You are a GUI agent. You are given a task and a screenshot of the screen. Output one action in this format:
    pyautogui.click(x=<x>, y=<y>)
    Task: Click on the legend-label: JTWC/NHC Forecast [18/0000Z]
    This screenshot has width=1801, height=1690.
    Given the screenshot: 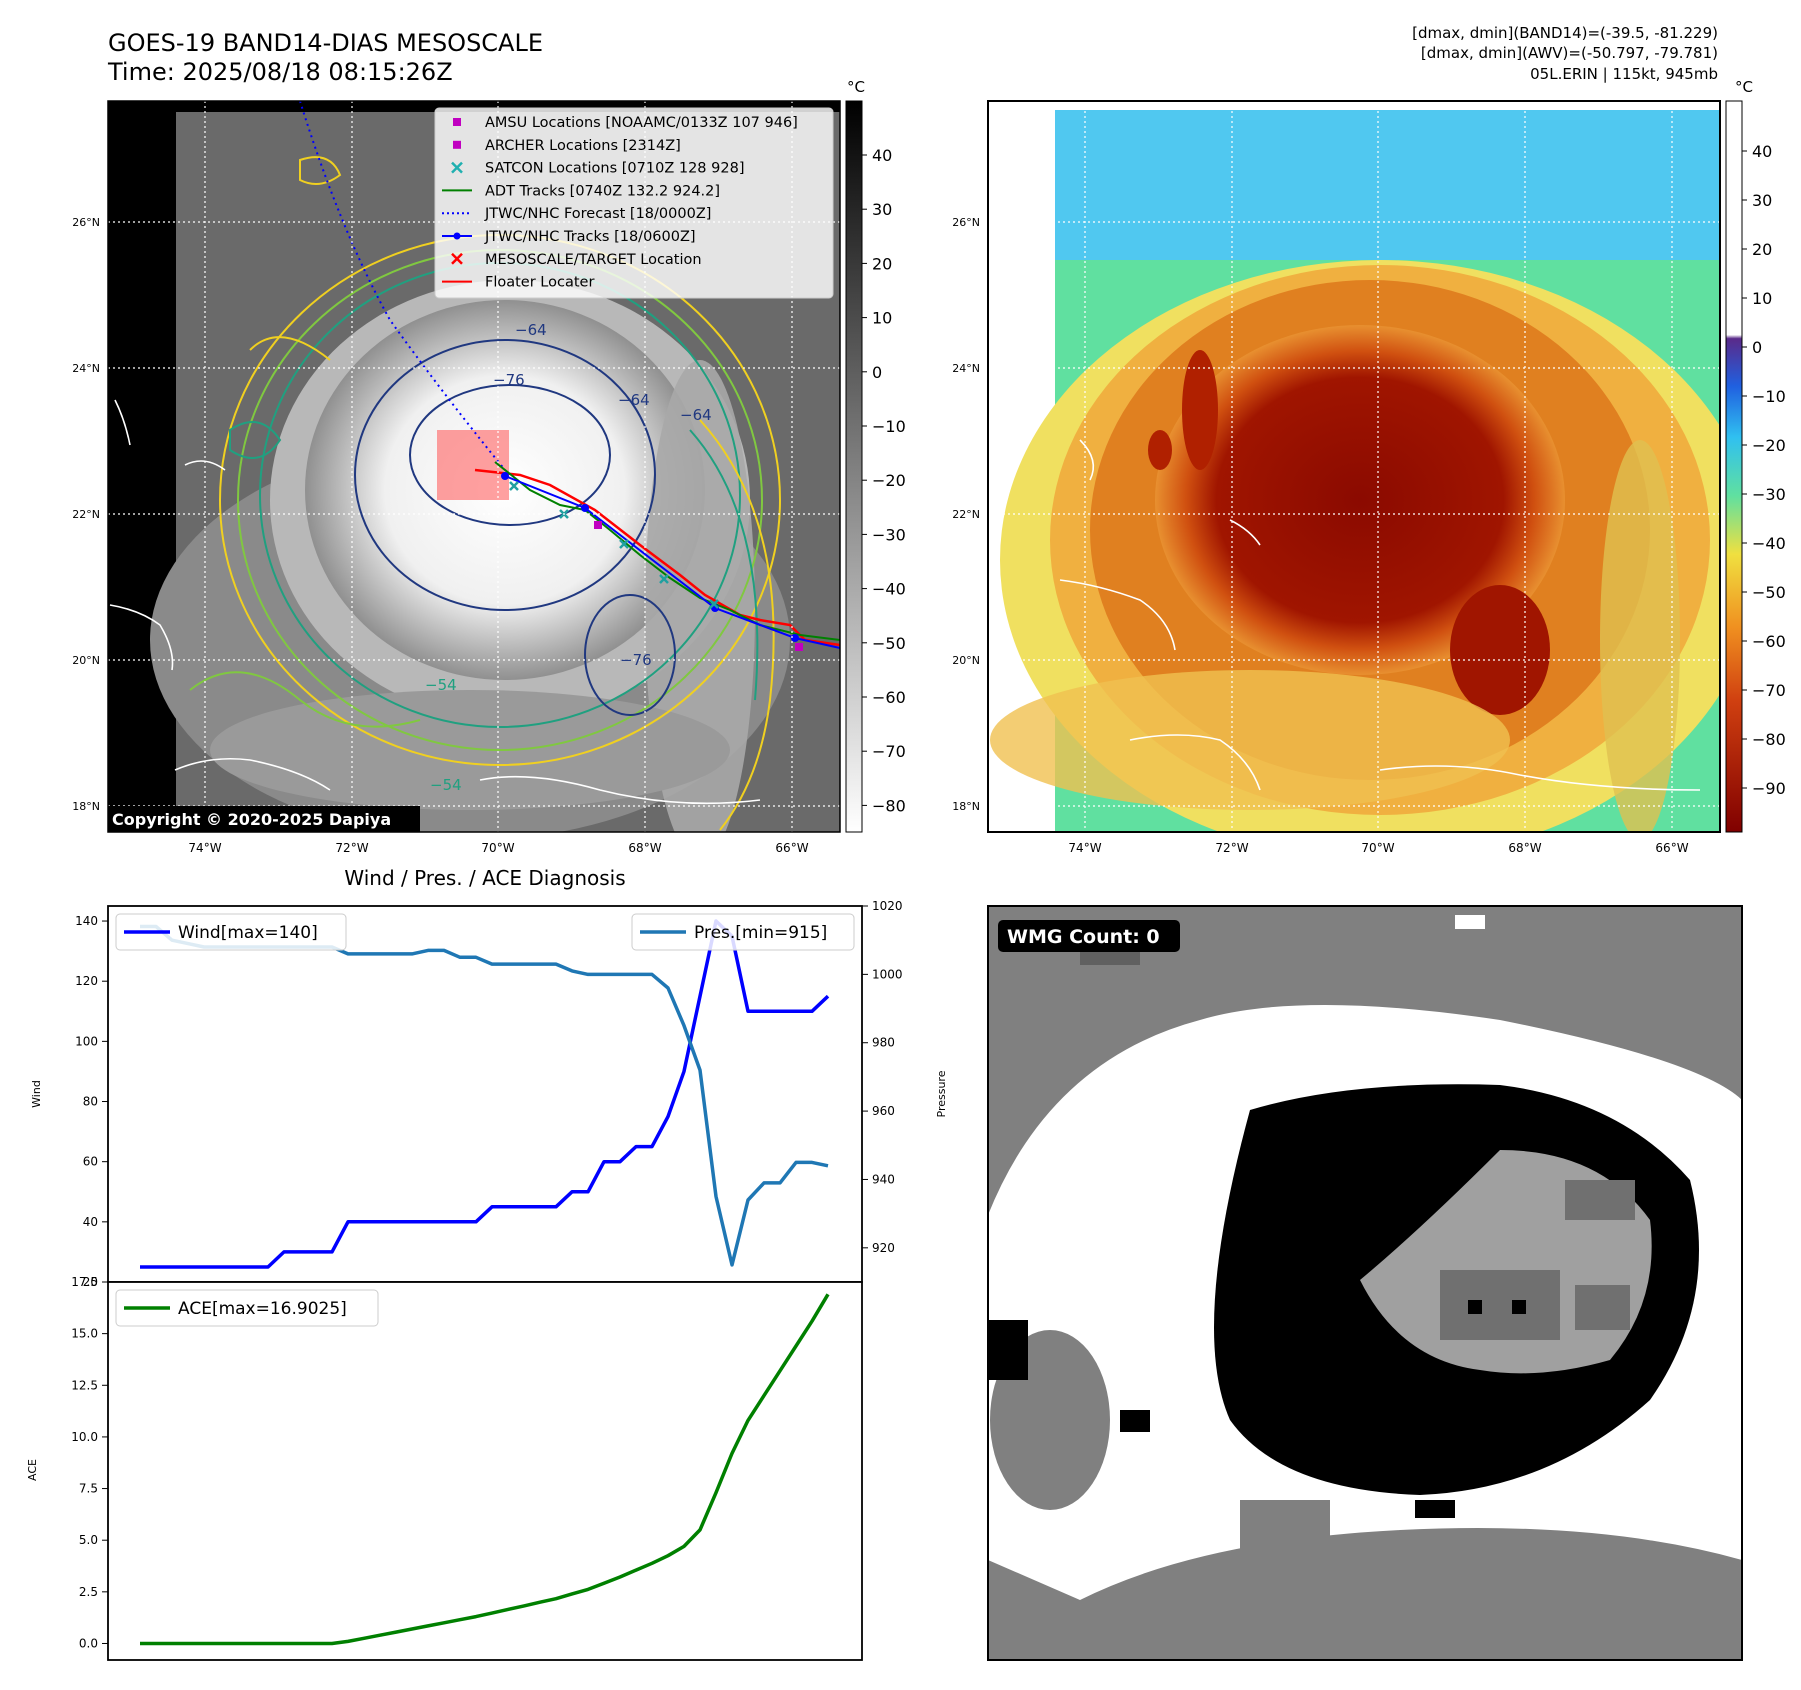 What is the action you would take?
    pyautogui.click(x=597, y=214)
    